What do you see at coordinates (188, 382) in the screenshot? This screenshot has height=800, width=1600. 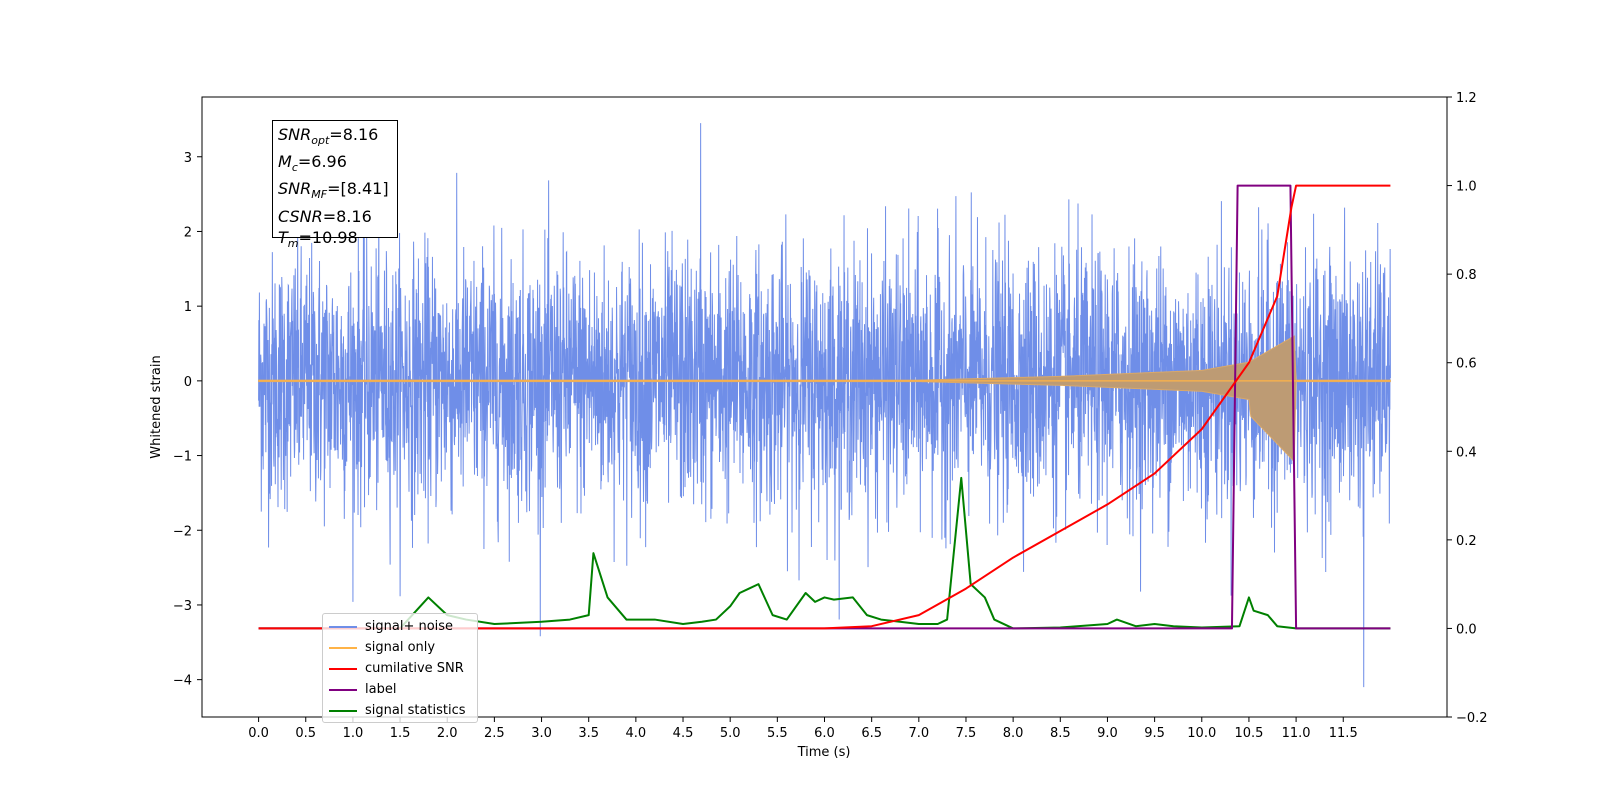 I see `y-left-tick-label: 0` at bounding box center [188, 382].